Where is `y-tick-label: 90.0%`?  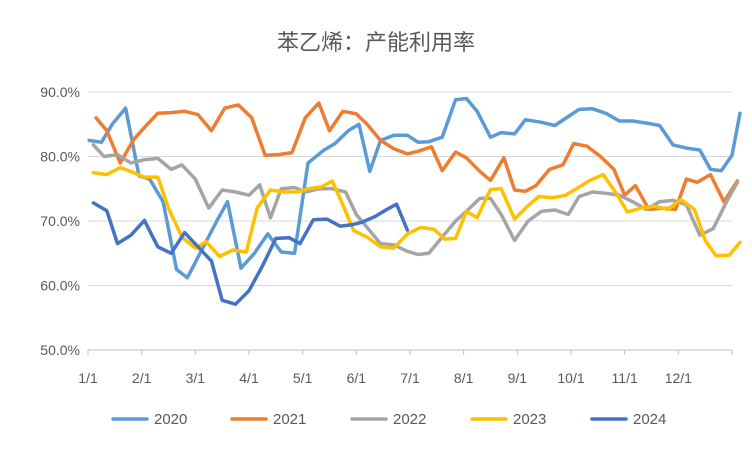
y-tick-label: 90.0% is located at coordinates (60, 92).